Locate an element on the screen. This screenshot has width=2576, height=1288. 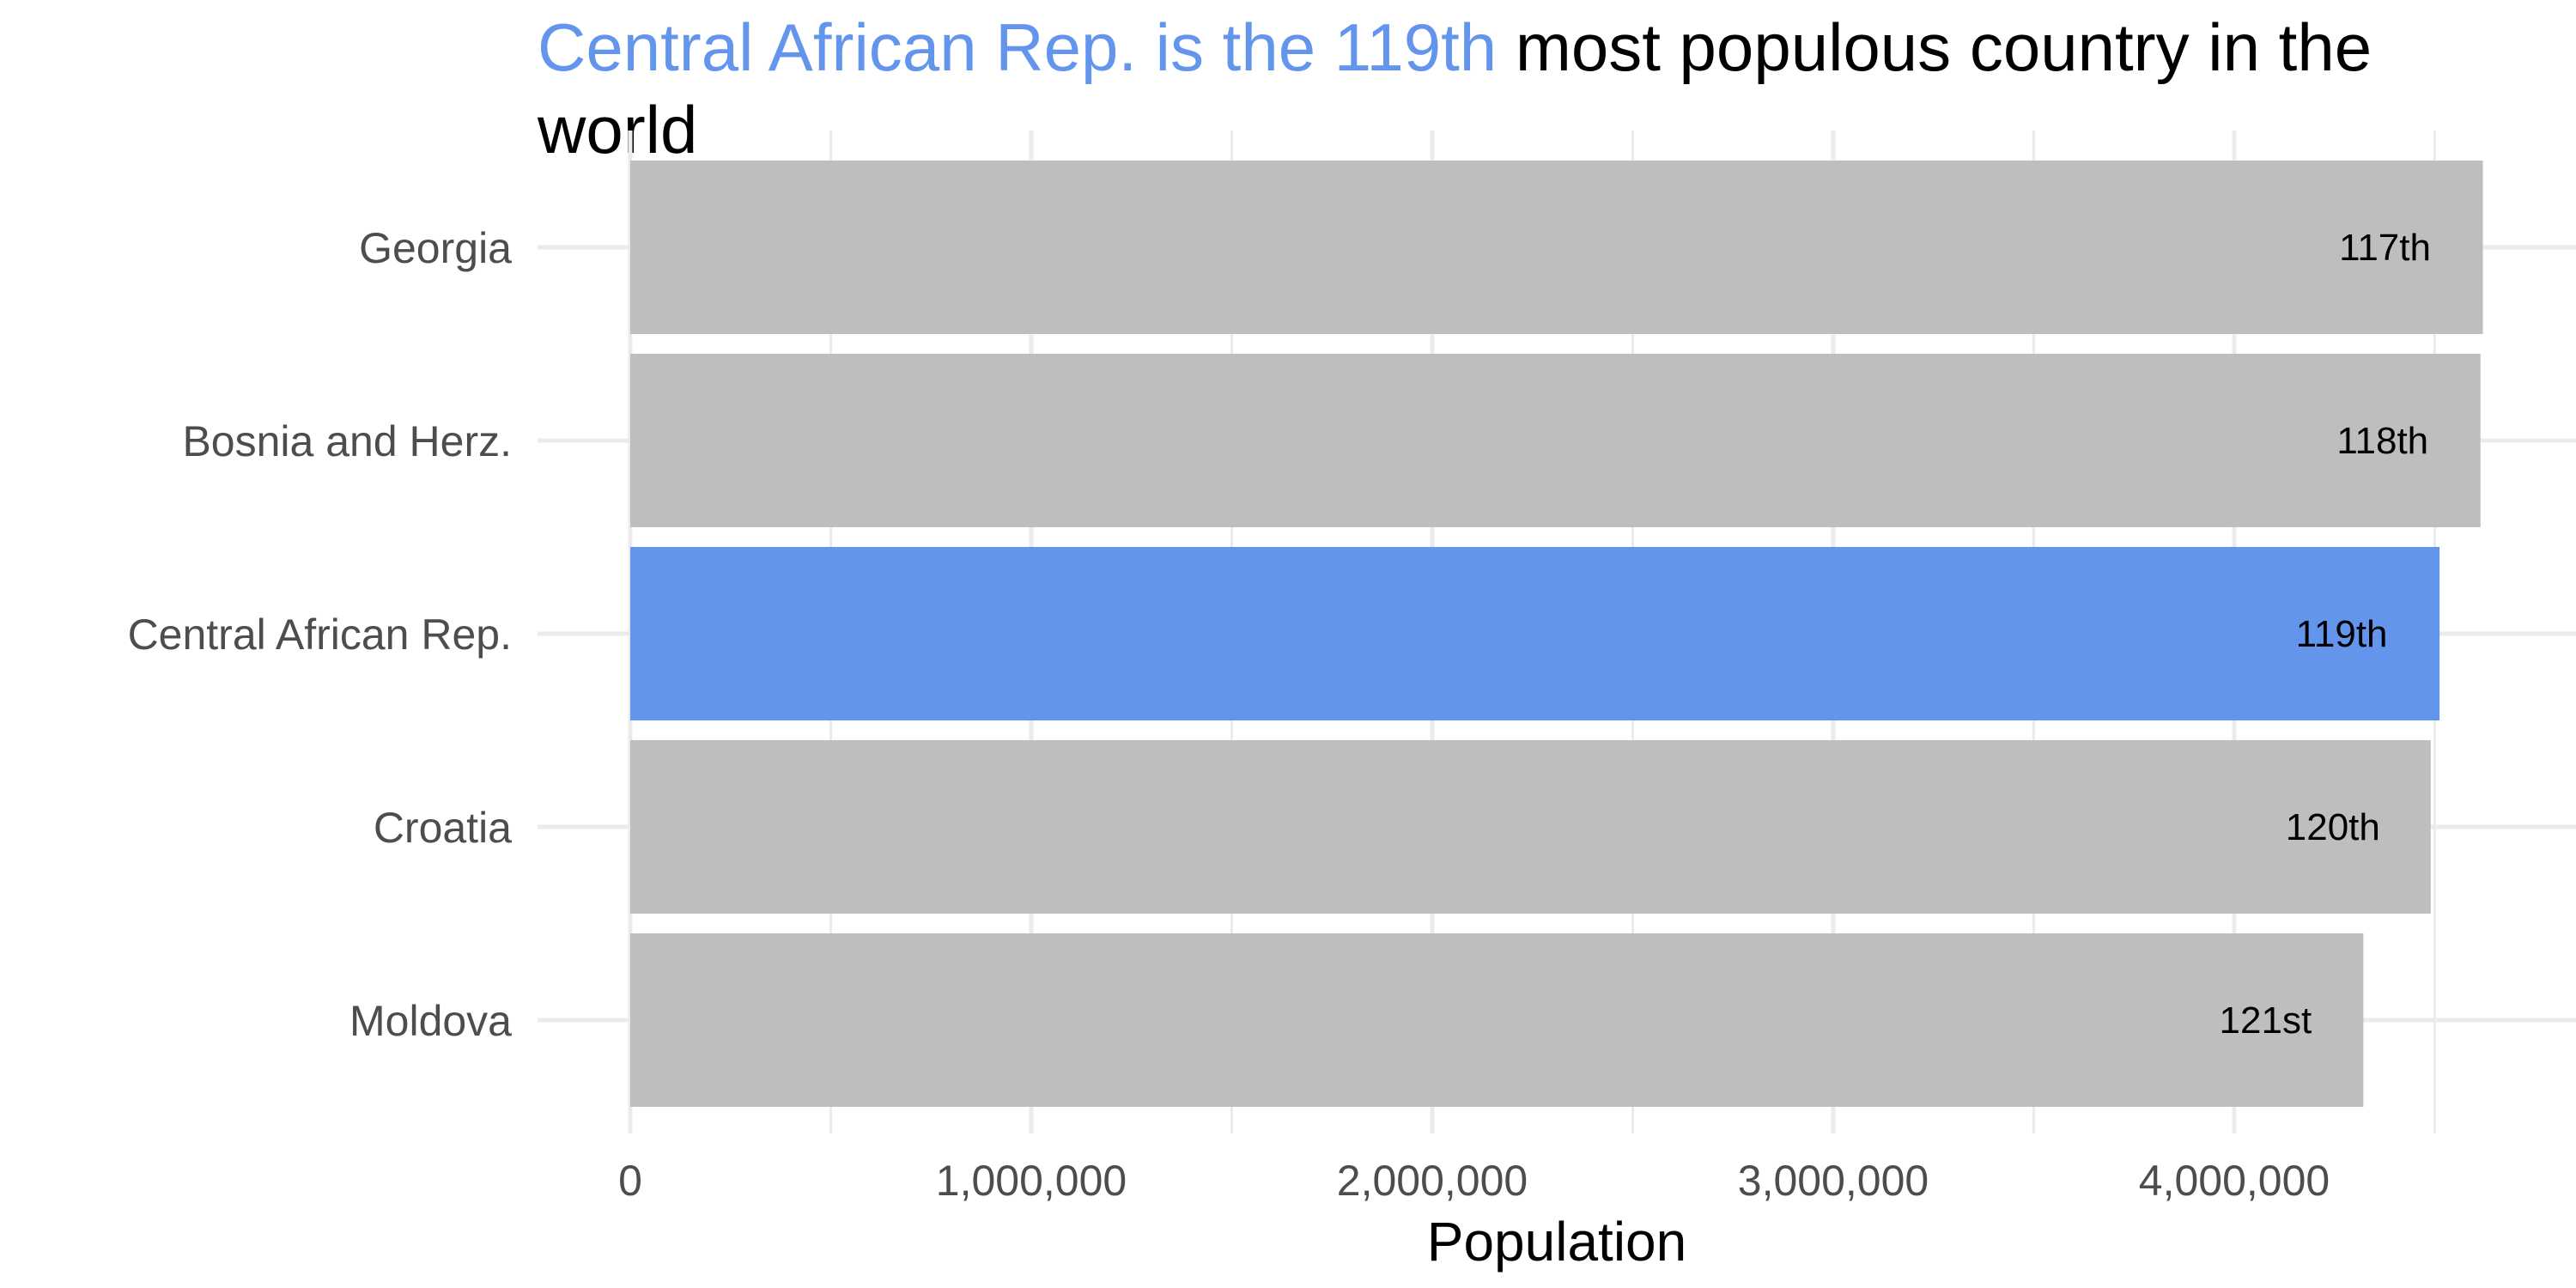
bar-georgia is located at coordinates (1557, 248).